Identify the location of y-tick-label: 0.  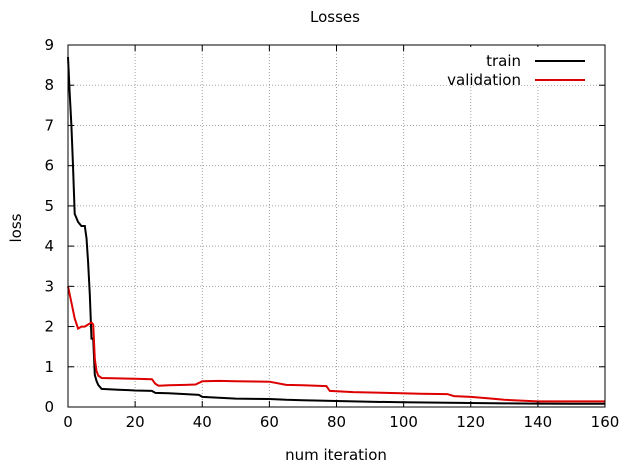
(49, 407).